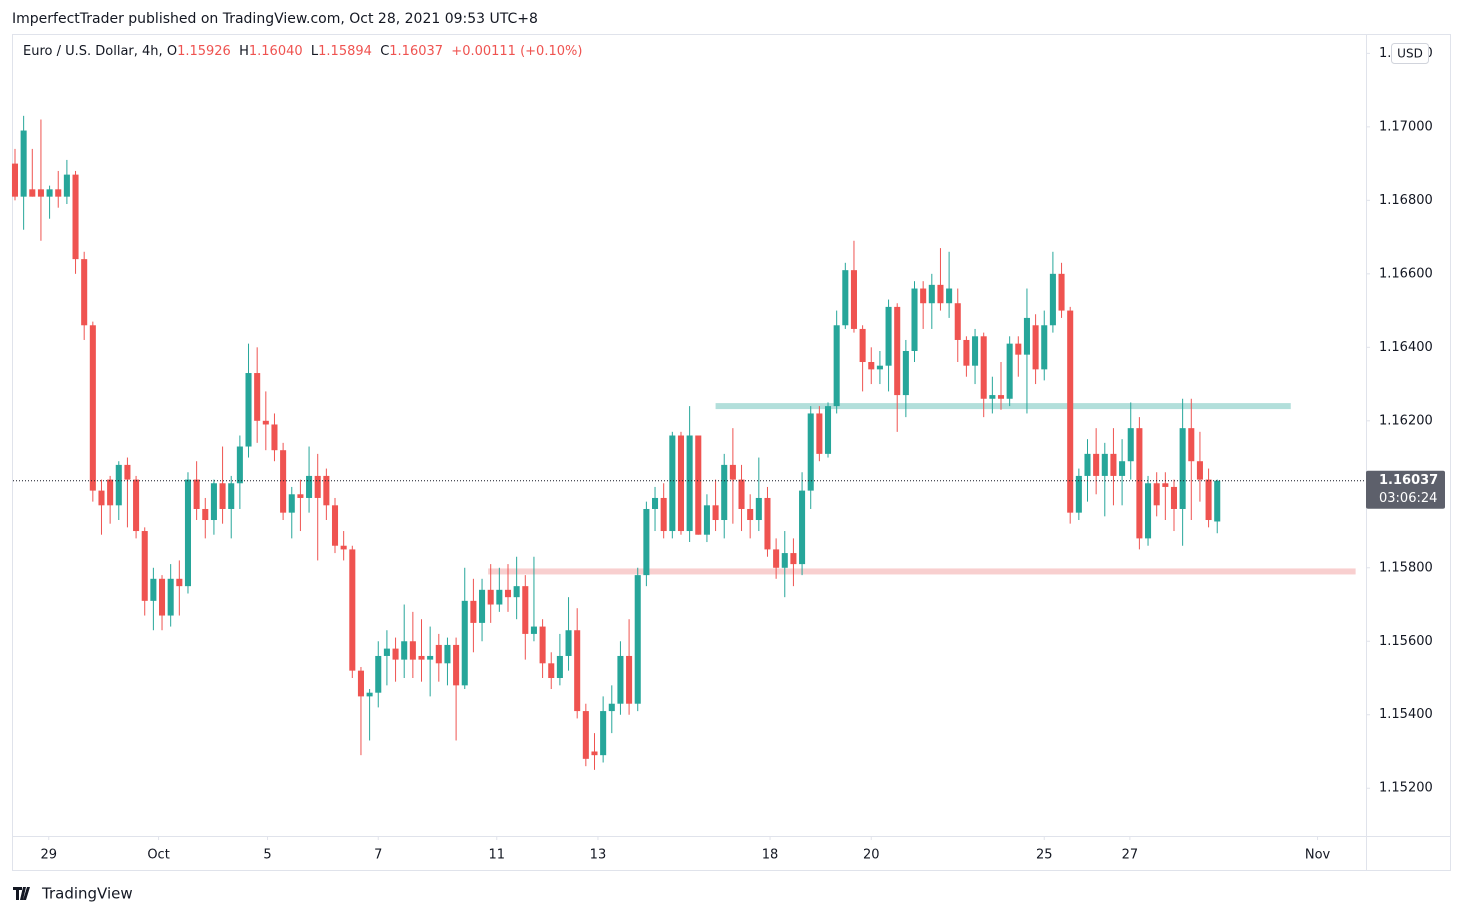  What do you see at coordinates (1044, 855) in the screenshot?
I see `x-tick-label: 25` at bounding box center [1044, 855].